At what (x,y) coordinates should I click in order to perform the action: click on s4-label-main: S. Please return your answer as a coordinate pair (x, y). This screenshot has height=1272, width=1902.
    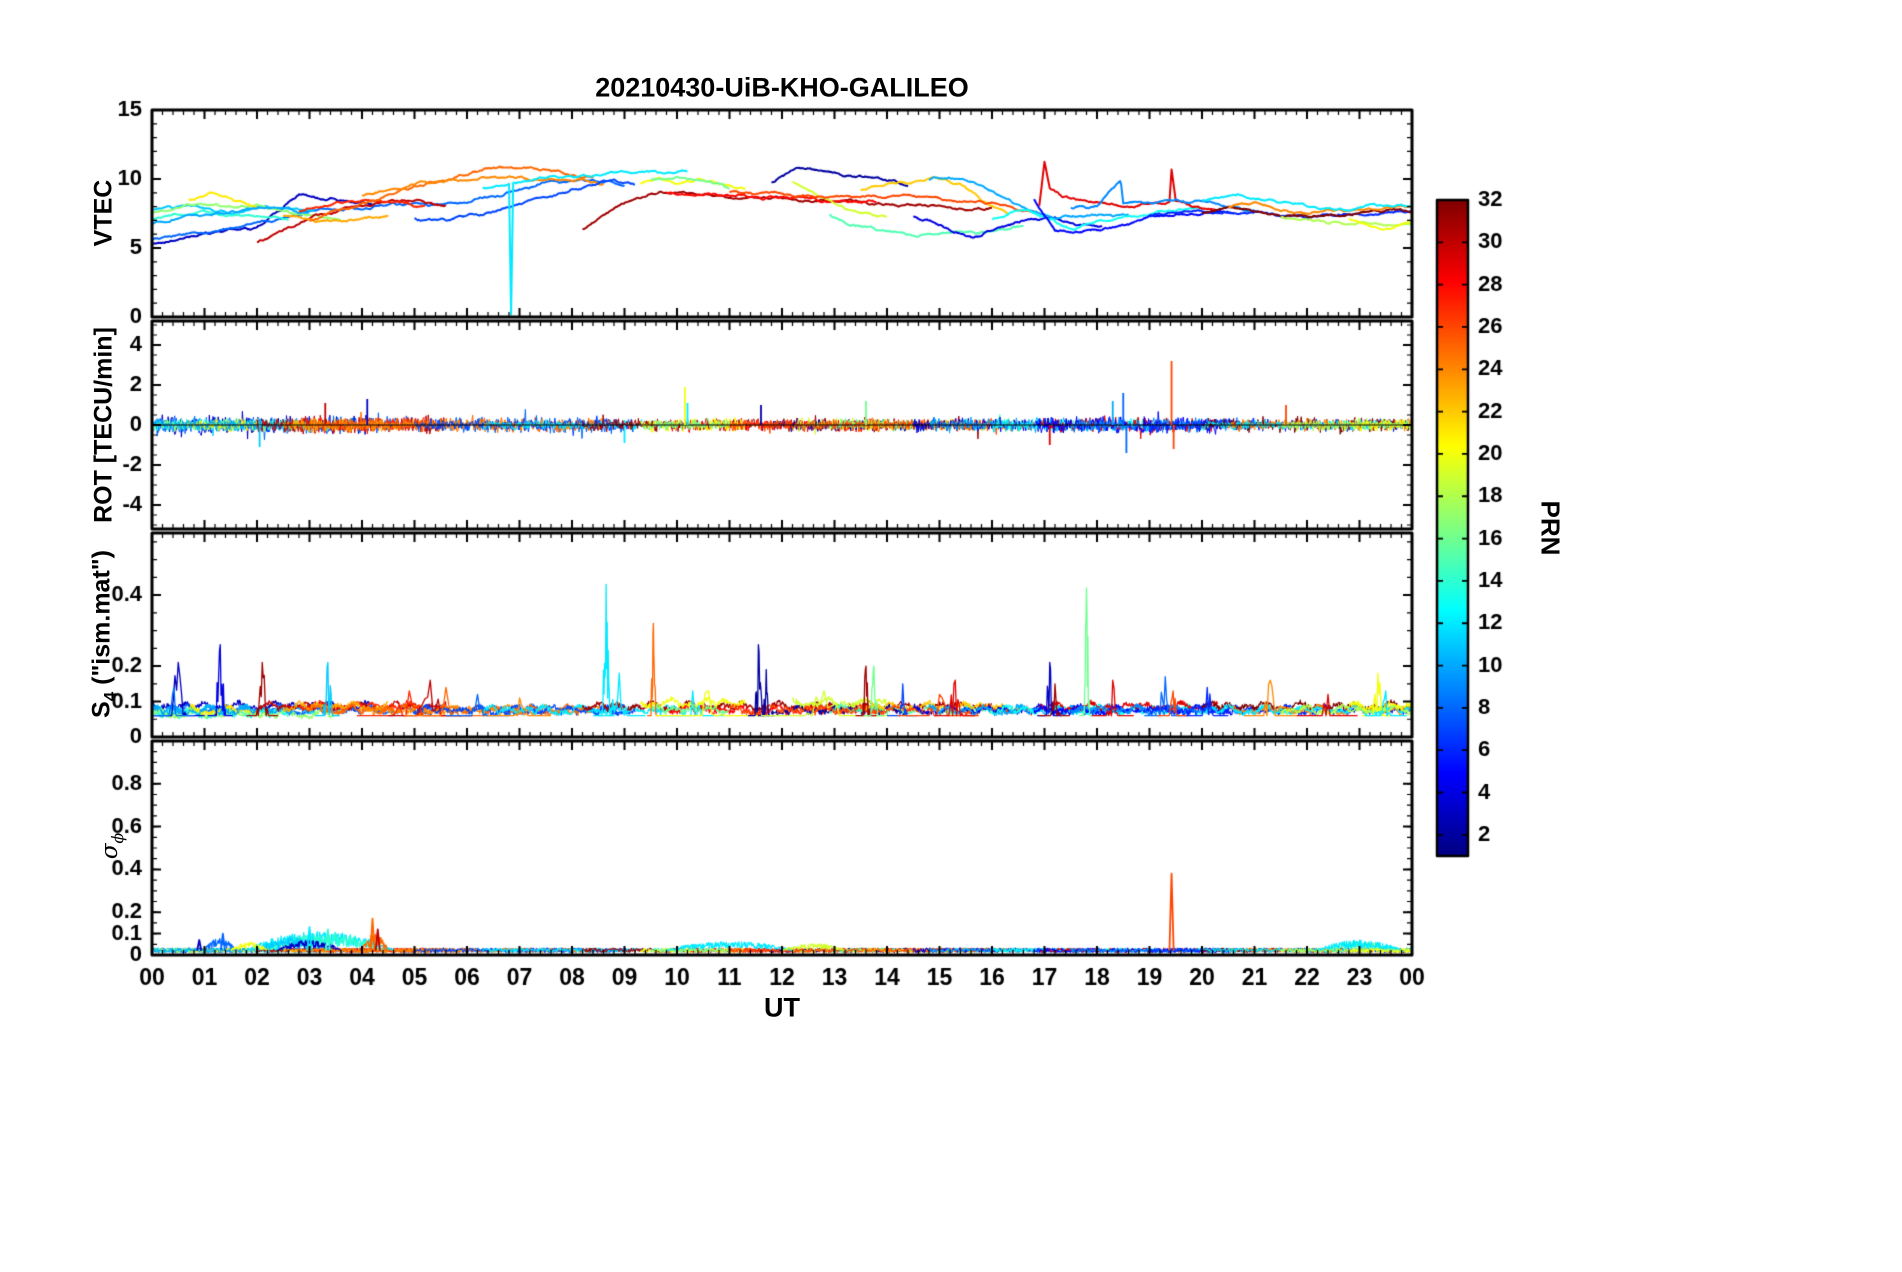
    Looking at the image, I should click on (101, 709).